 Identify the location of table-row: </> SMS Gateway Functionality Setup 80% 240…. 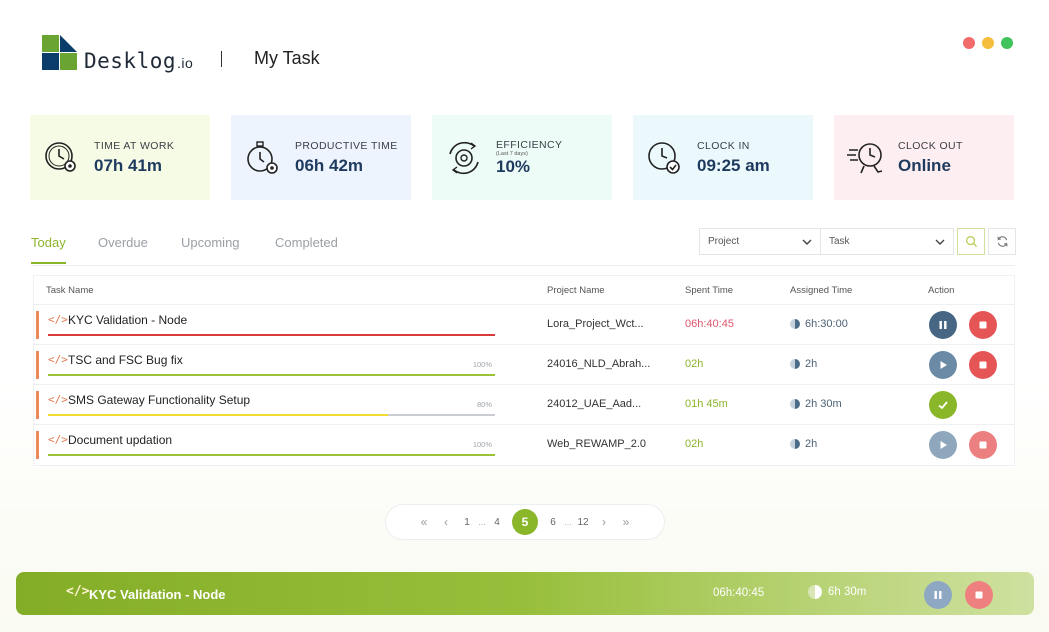
(524, 405).